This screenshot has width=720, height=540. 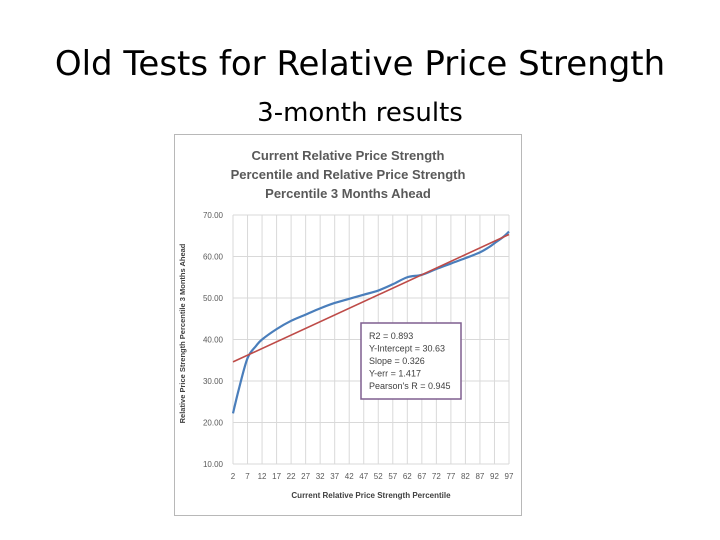 What do you see at coordinates (436, 476) in the screenshot?
I see `x-tick-label: 72` at bounding box center [436, 476].